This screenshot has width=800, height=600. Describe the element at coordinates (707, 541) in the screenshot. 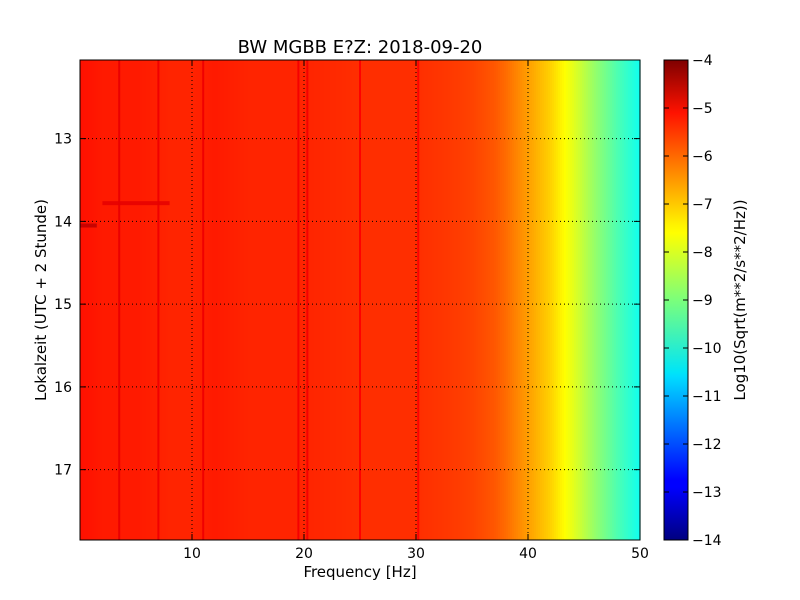

I see `colorbar-tick-label: −14` at that location.